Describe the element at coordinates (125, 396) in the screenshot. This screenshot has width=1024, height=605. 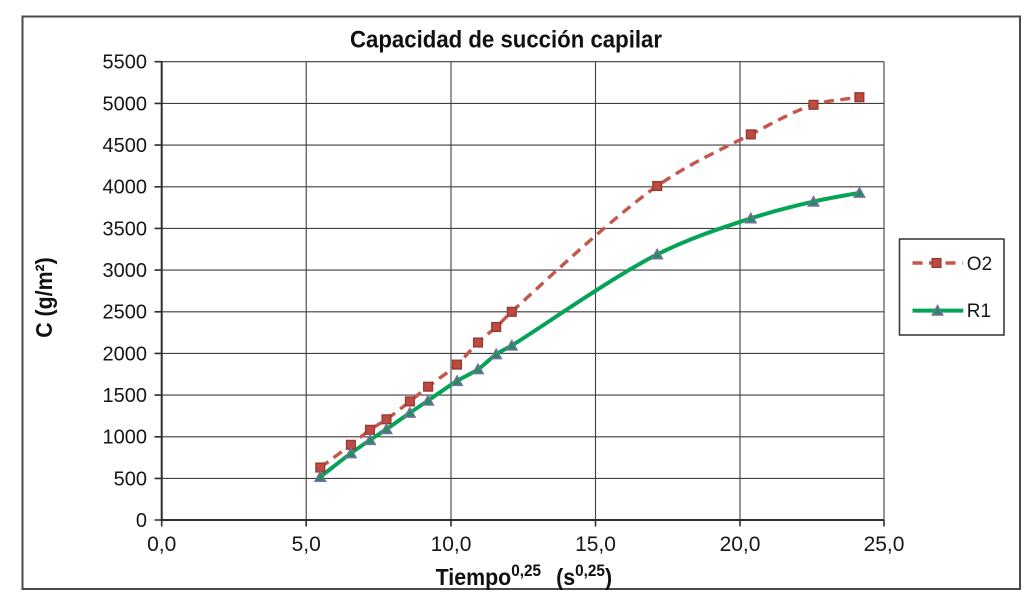
I see `svg-text: 1500` at that location.